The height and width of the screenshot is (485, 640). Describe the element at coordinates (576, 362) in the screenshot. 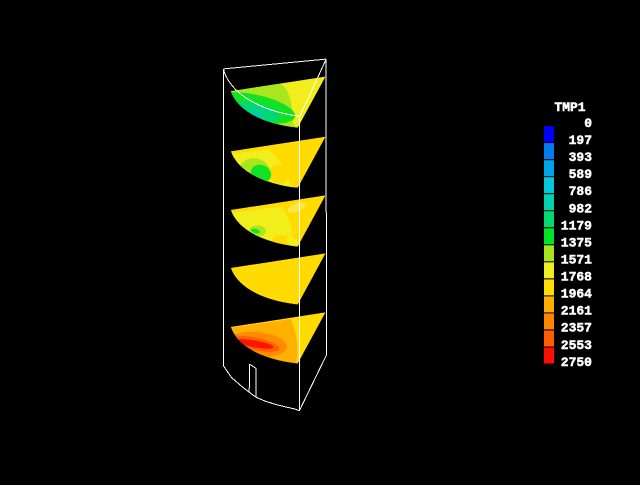

I see `svg-text: 2750` at that location.